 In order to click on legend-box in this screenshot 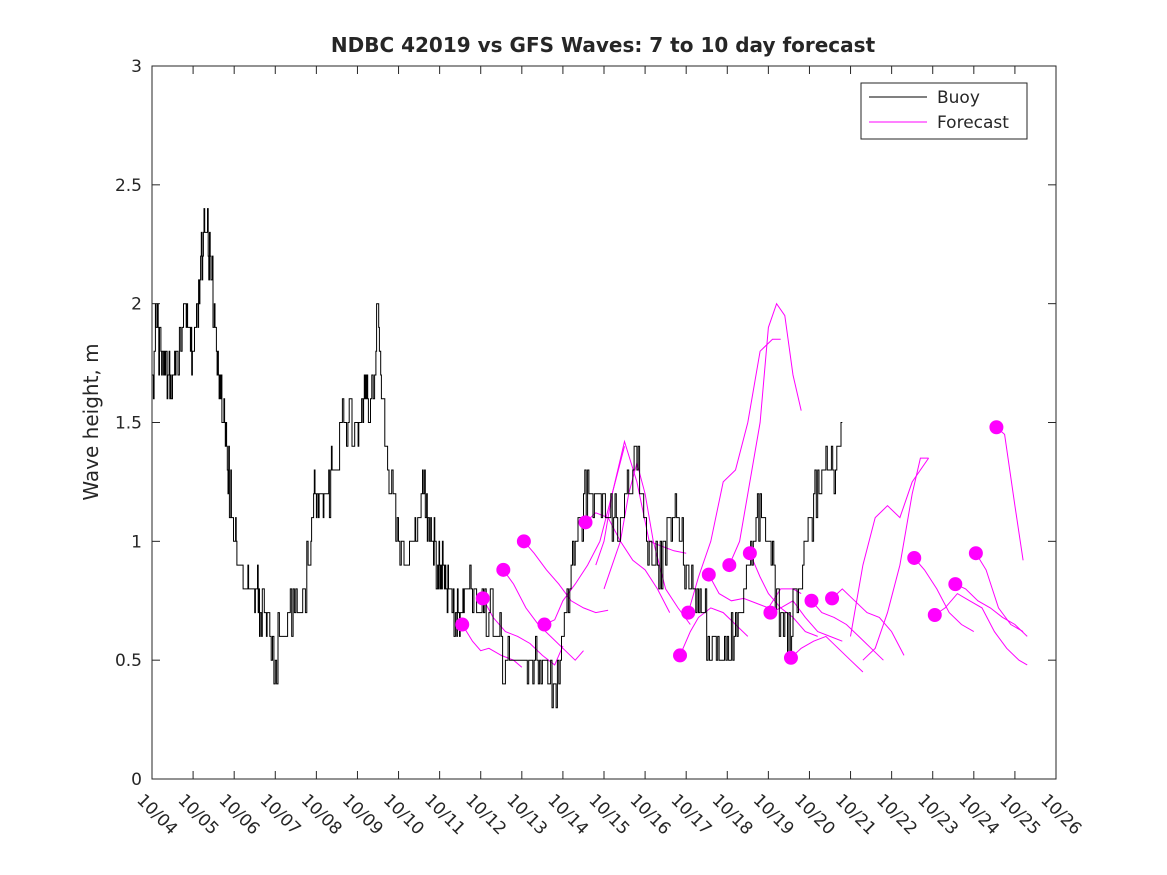, I will do `click(944, 111)`.